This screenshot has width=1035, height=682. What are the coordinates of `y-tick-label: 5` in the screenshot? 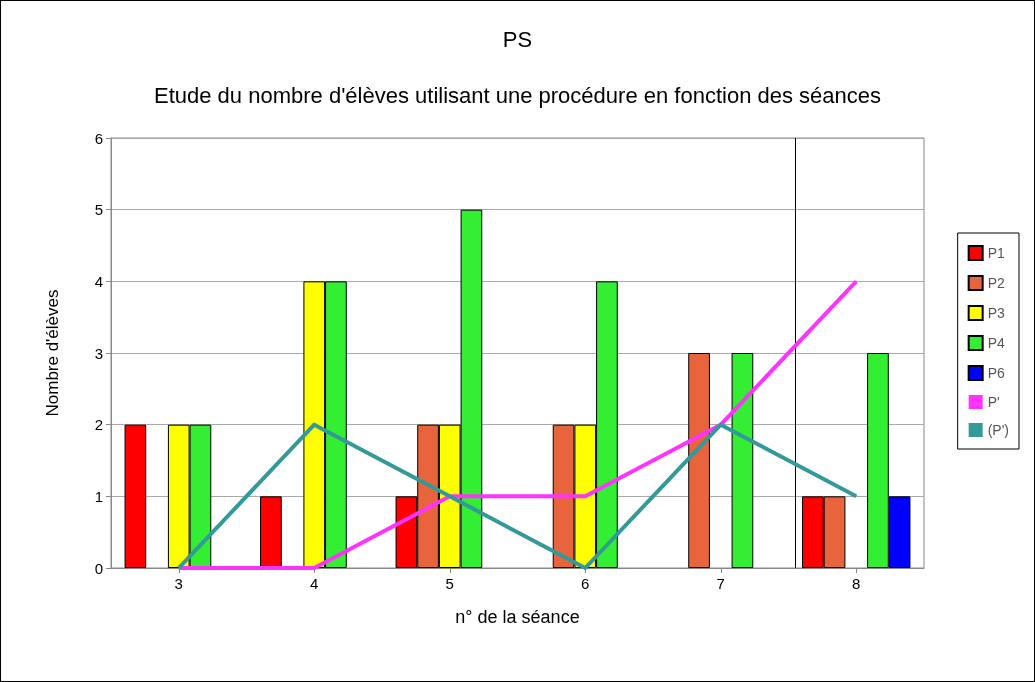 It's located at (98, 210).